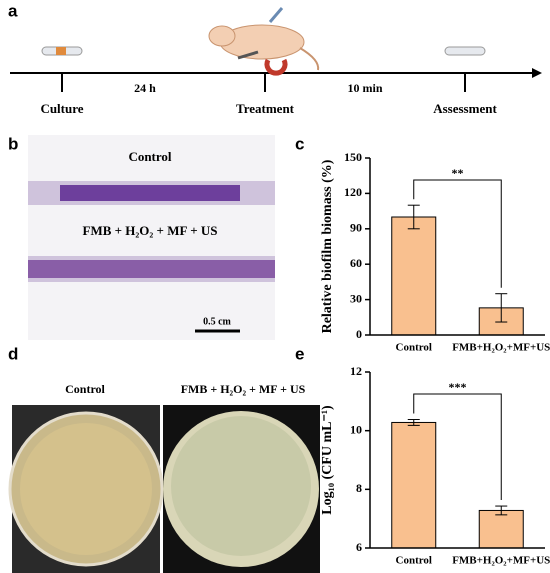 Image resolution: width=550 pixels, height=573 pixels. Describe the element at coordinates (356, 263) in the screenshot. I see `y-tick-label: 60` at that location.